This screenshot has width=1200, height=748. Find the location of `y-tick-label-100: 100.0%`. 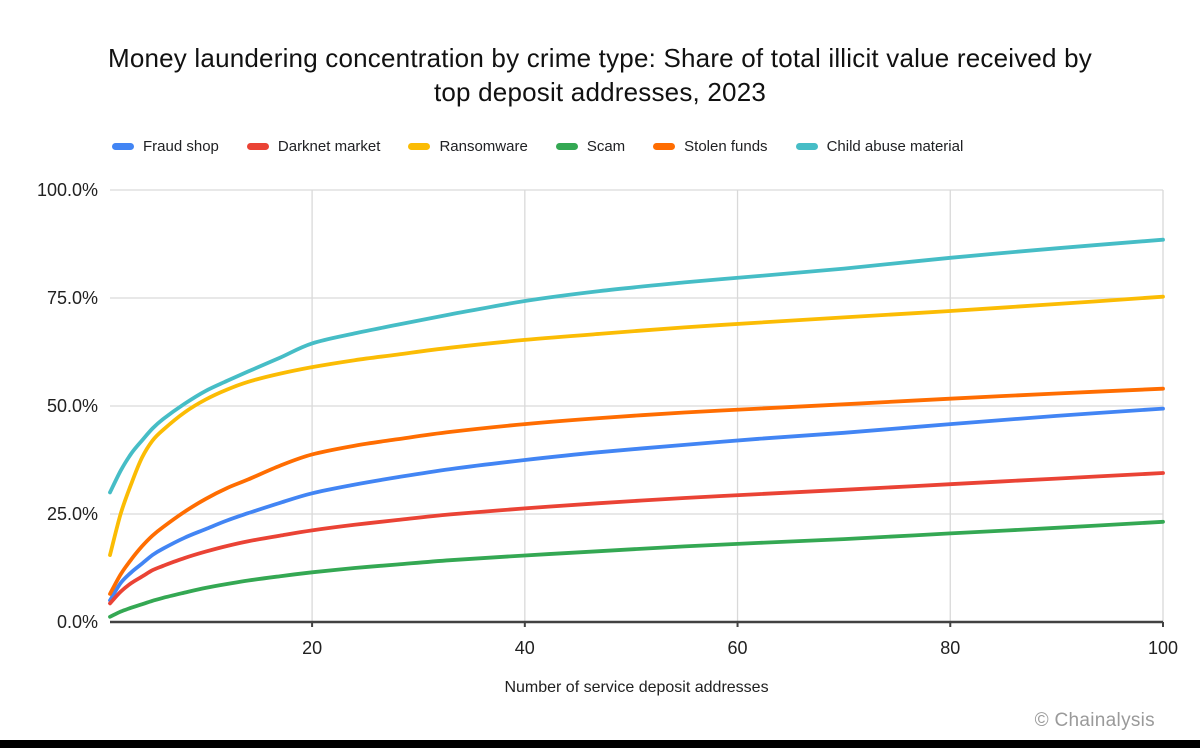

y-tick-label-100: 100.0% is located at coordinates (67, 190).